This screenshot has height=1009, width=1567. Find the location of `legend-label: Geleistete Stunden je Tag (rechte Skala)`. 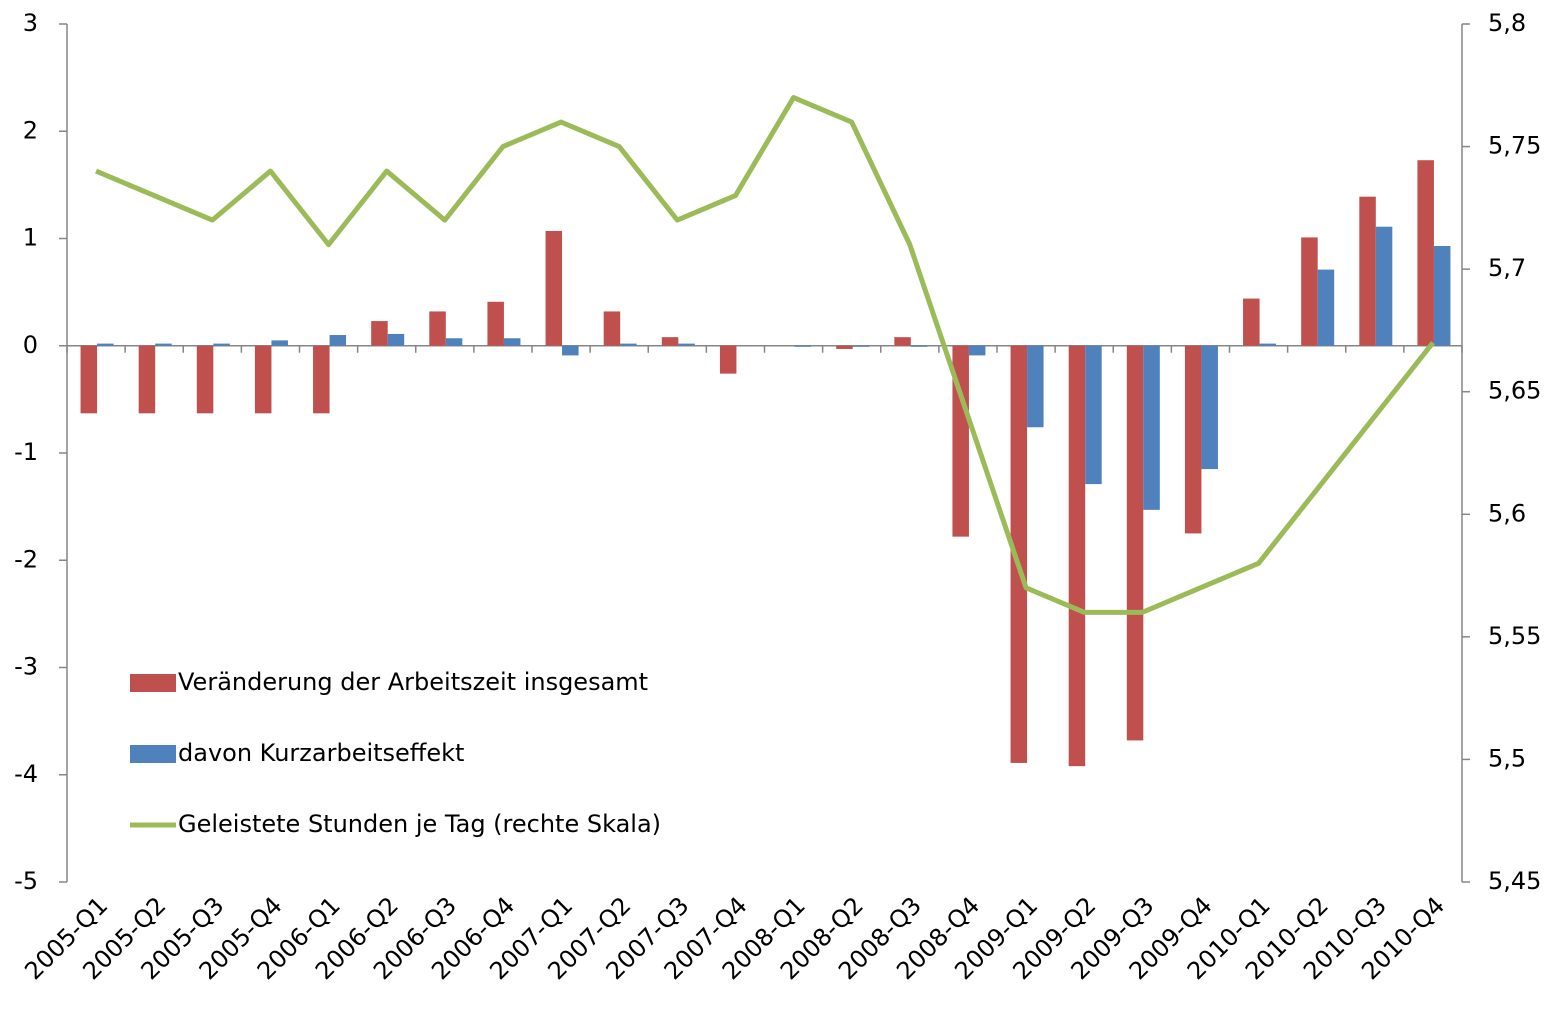

legend-label: Geleistete Stunden je Tag (rechte Skala) is located at coordinates (419, 824).